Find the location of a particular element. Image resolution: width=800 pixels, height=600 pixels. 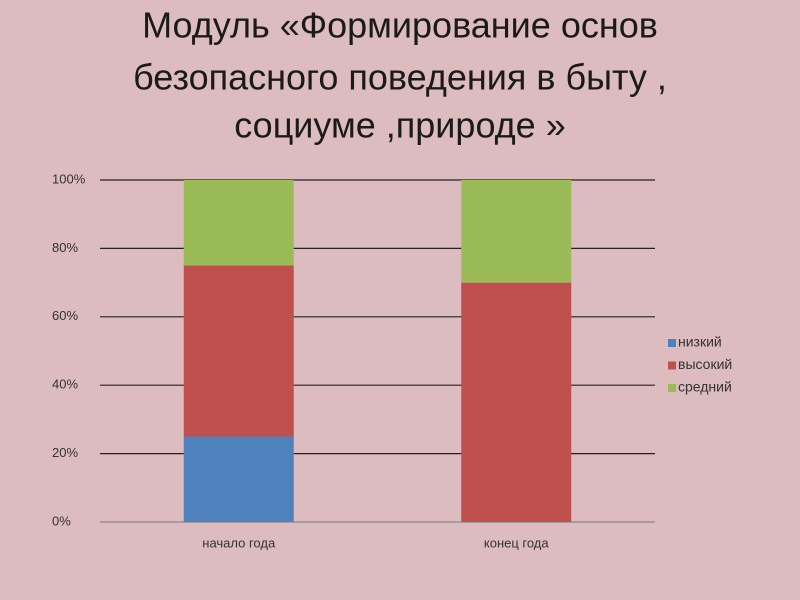

legend-label: высокий is located at coordinates (705, 364).